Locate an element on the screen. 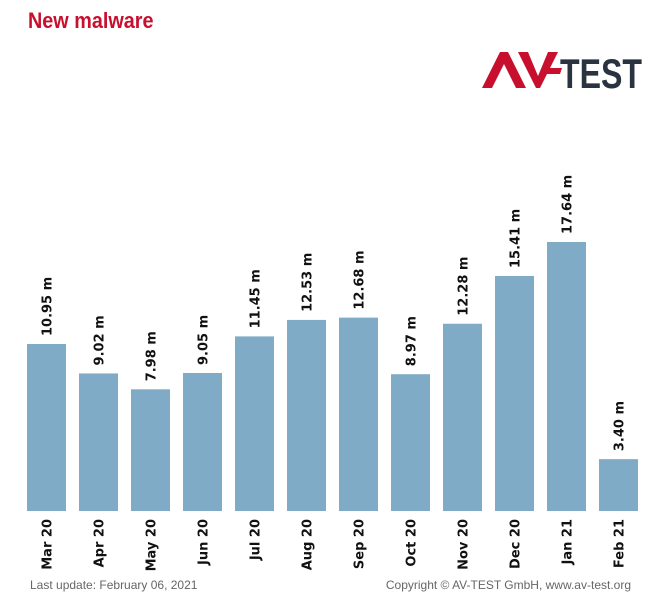  x-tick-label: Nov 20 is located at coordinates (464, 544).